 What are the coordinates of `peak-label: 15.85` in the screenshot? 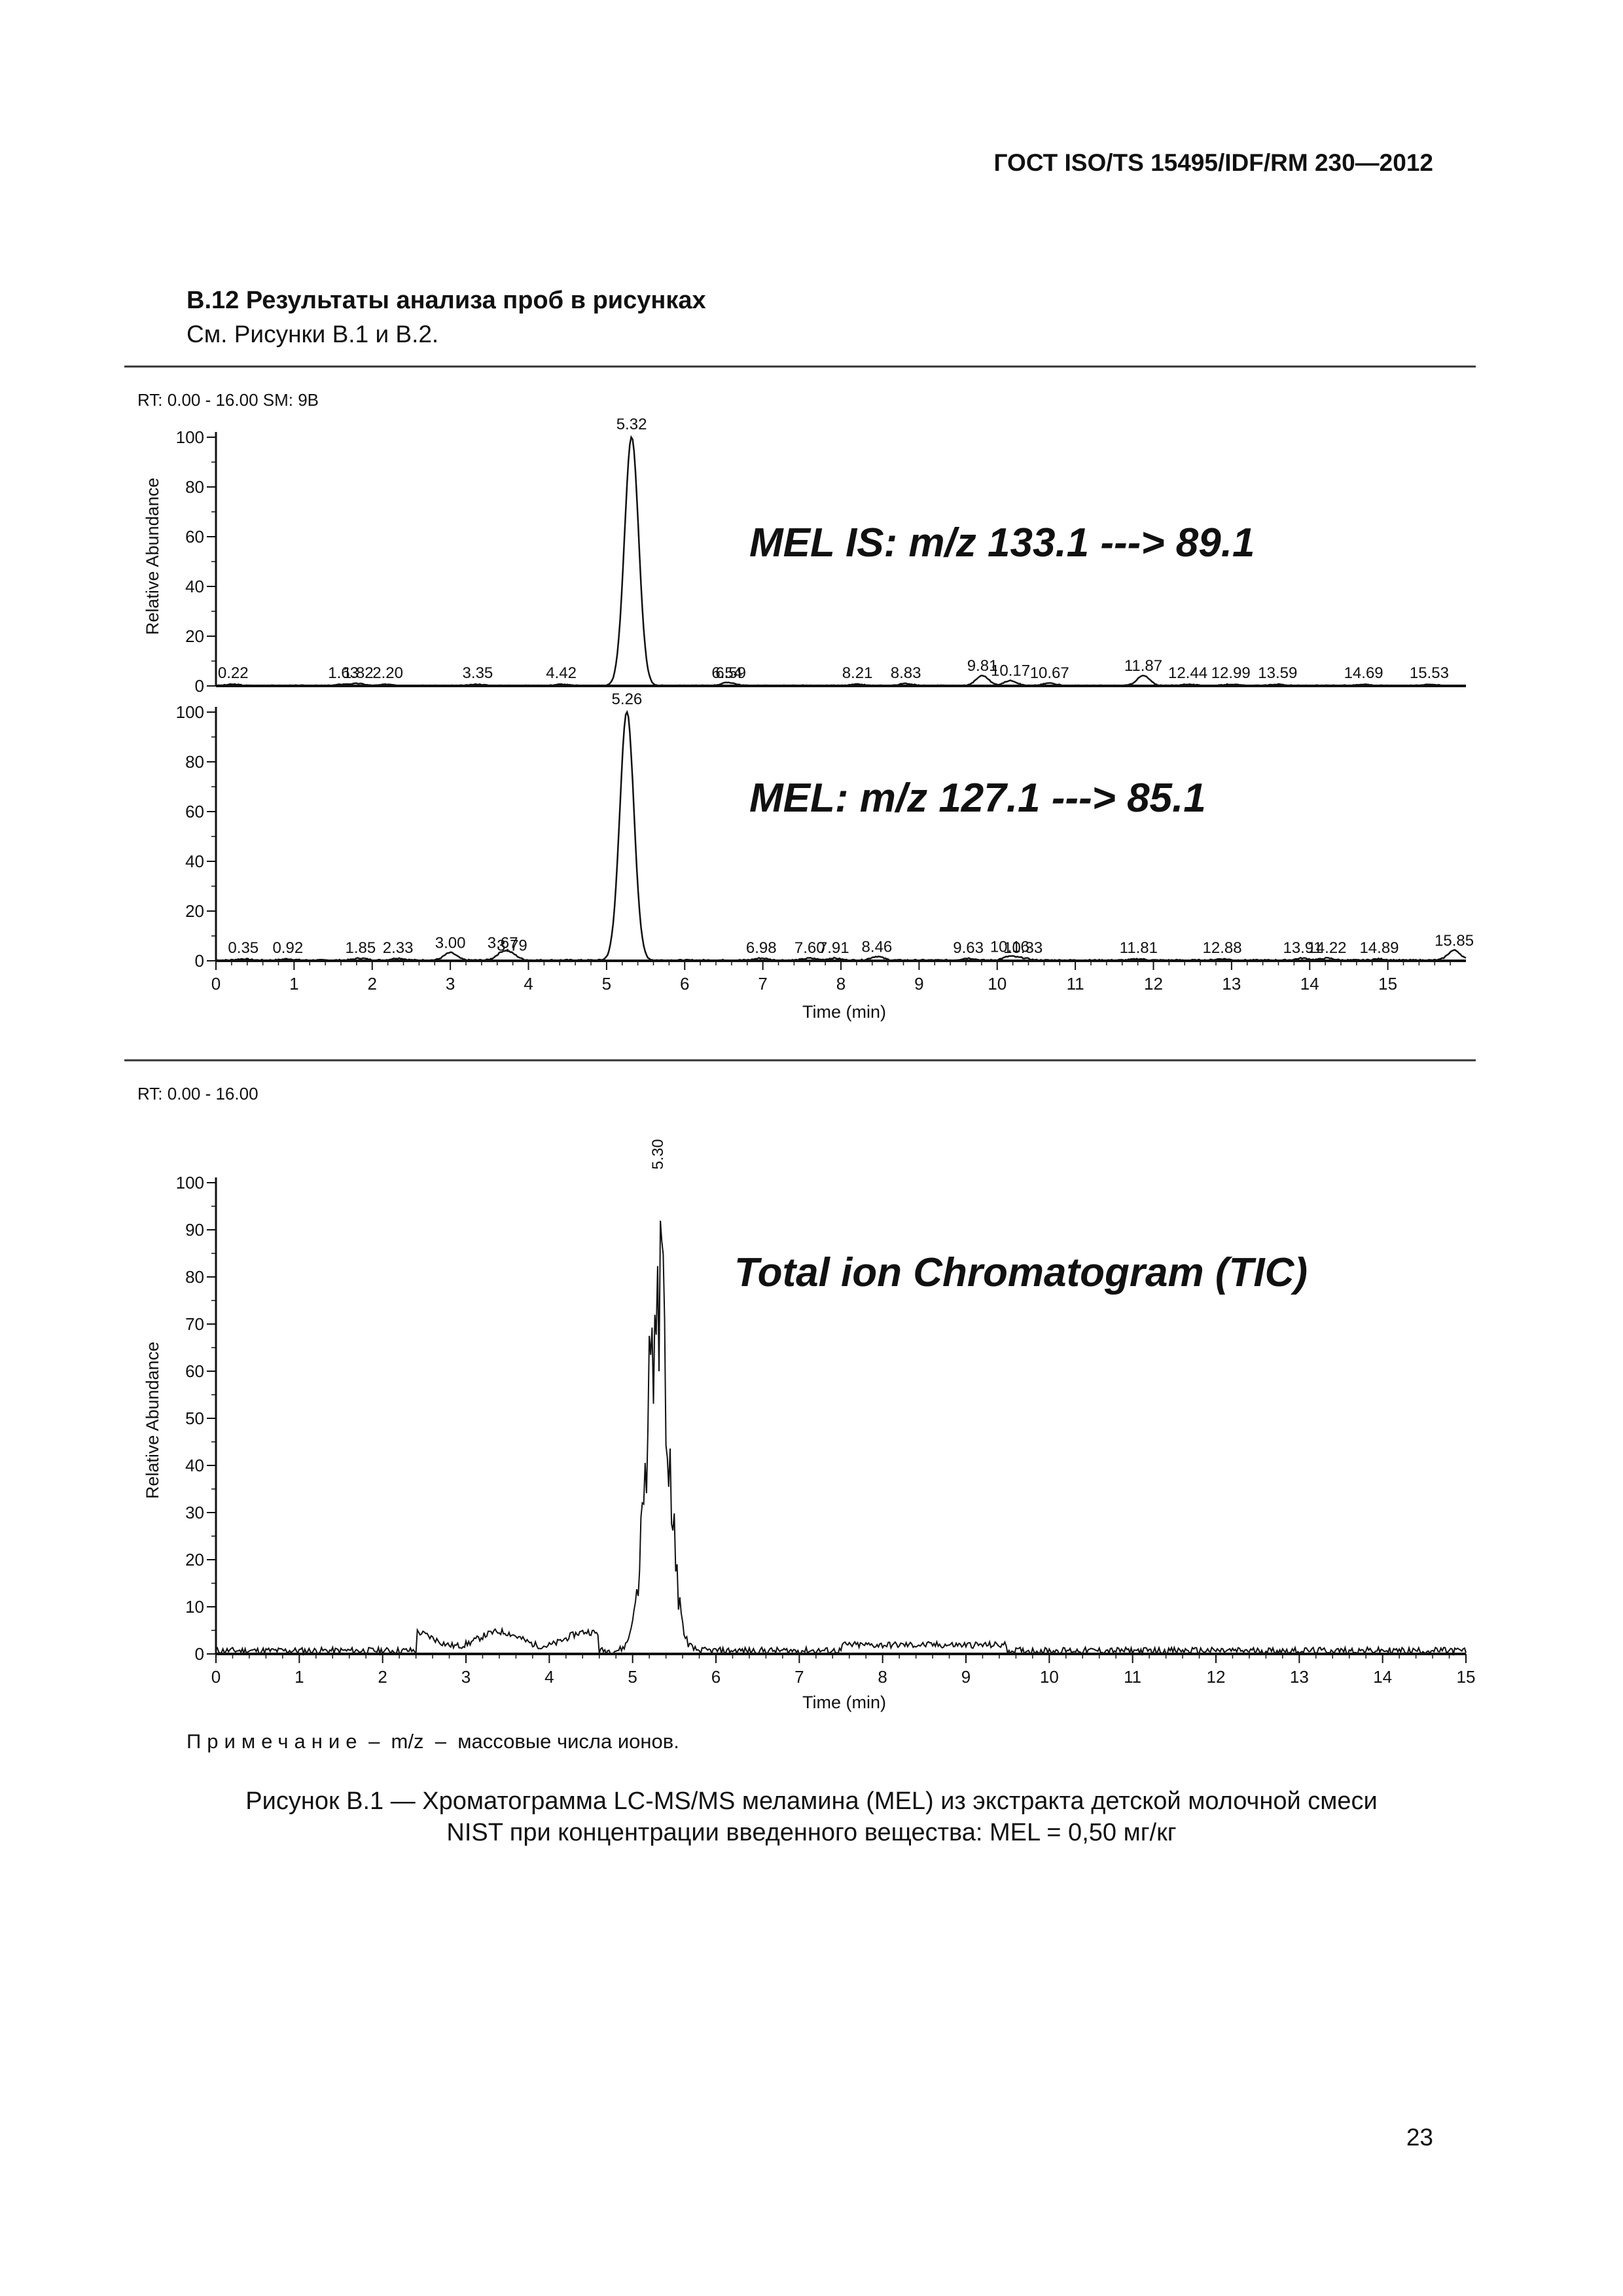 It's located at (1455, 941).